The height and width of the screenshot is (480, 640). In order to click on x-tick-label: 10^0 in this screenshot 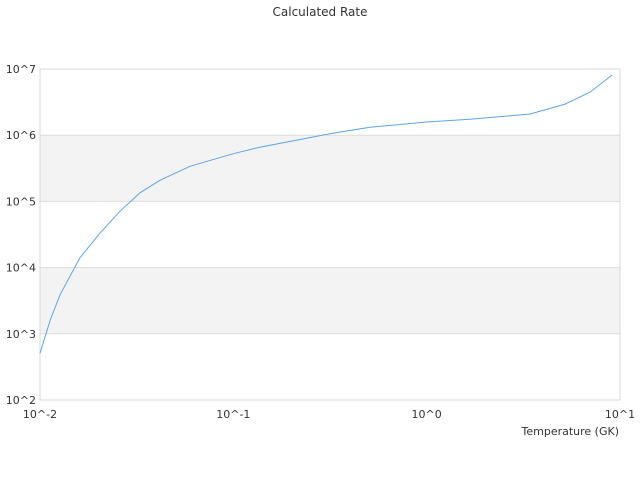, I will do `click(427, 414)`.